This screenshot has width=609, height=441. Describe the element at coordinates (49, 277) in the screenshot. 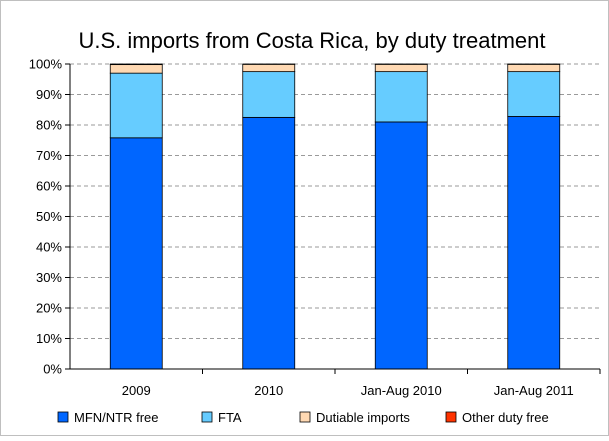

I see `y-tick-label: 30%` at that location.